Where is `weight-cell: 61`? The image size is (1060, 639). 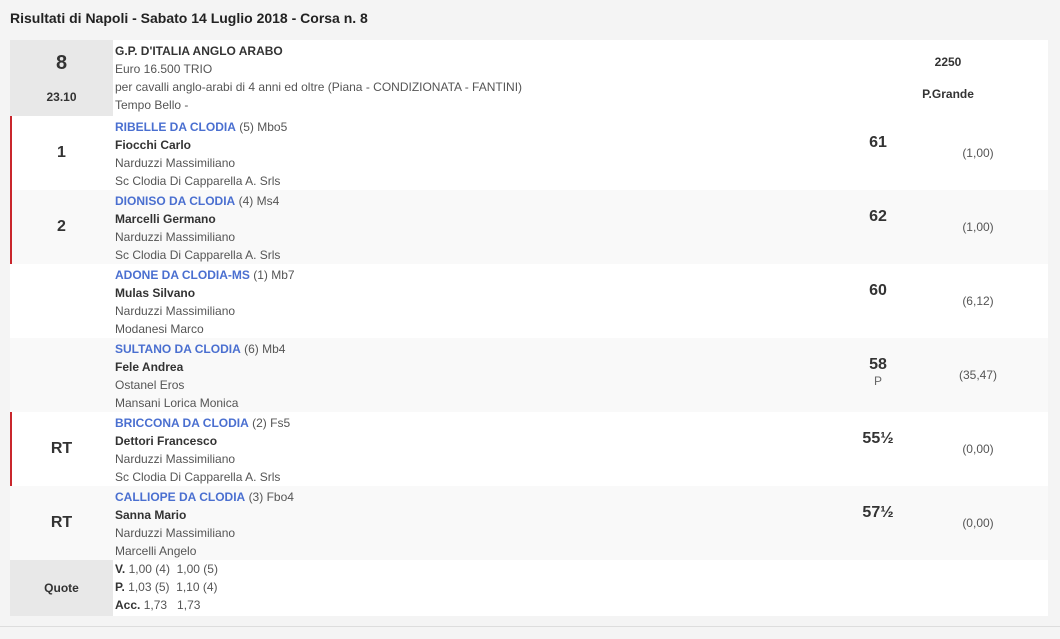 weight-cell: 61 is located at coordinates (878, 153).